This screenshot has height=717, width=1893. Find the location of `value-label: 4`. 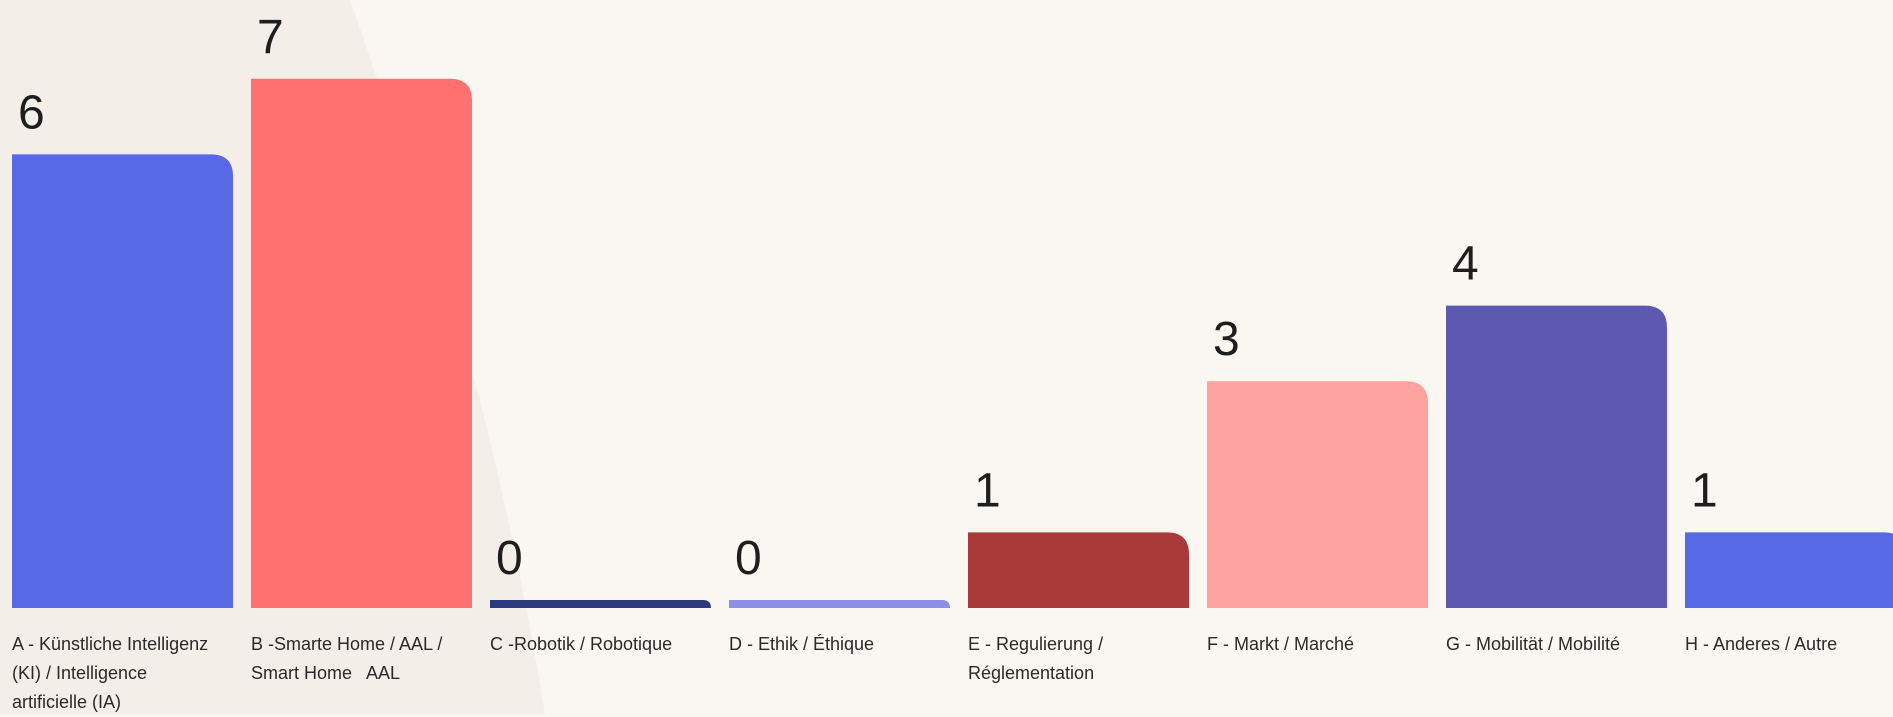

value-label: 4 is located at coordinates (1465, 264).